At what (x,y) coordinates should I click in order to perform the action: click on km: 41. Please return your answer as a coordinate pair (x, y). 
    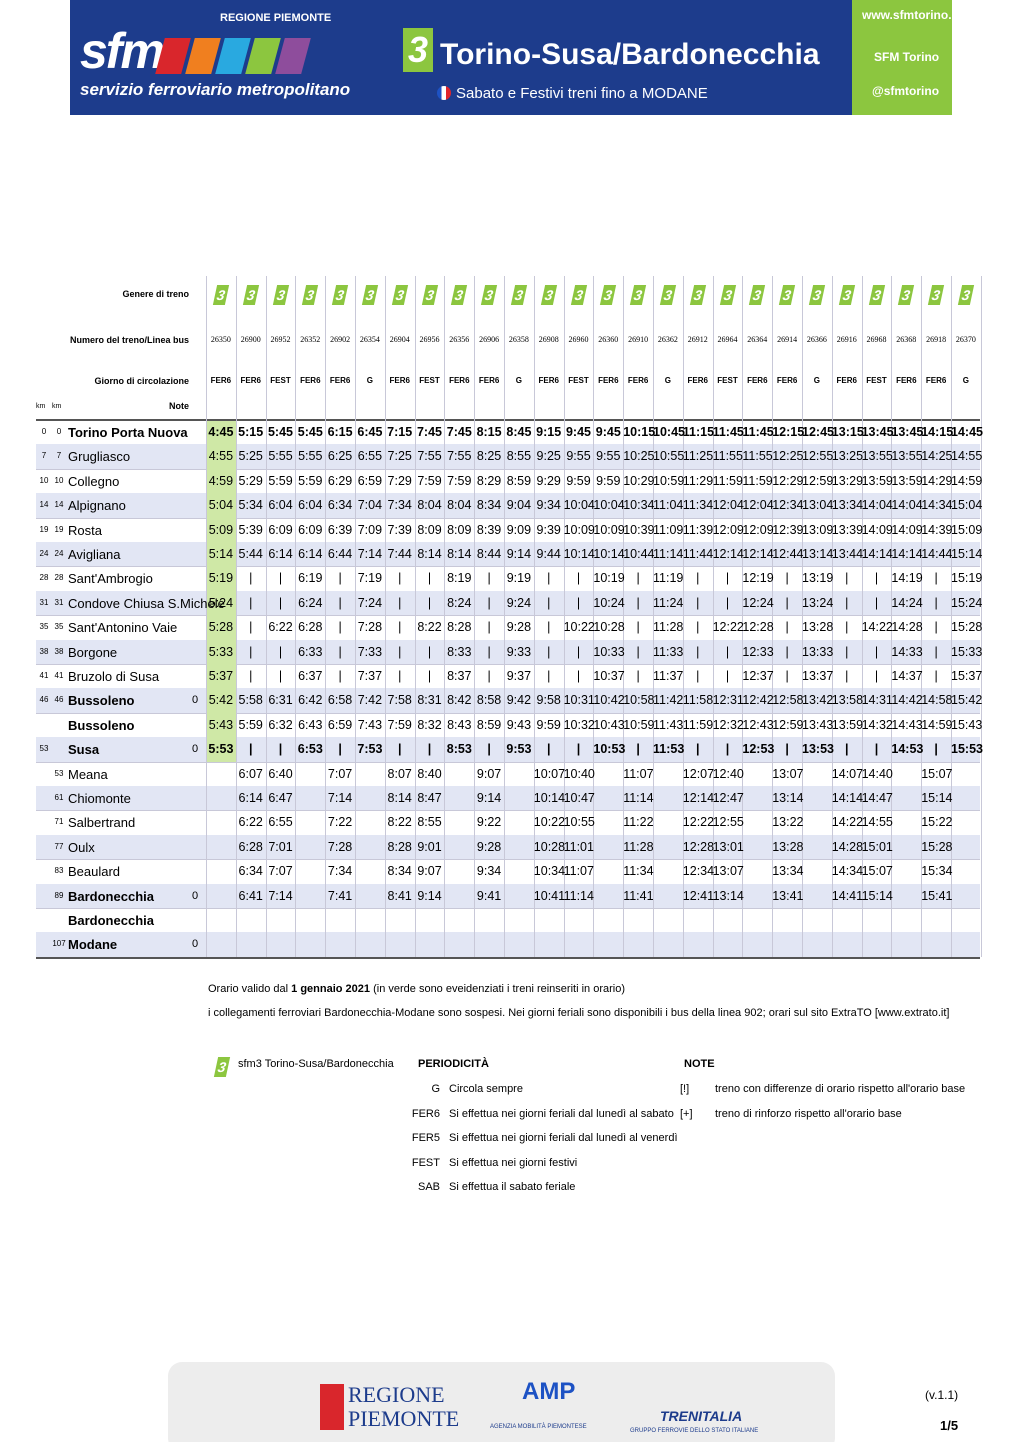
    Looking at the image, I should click on (59, 675).